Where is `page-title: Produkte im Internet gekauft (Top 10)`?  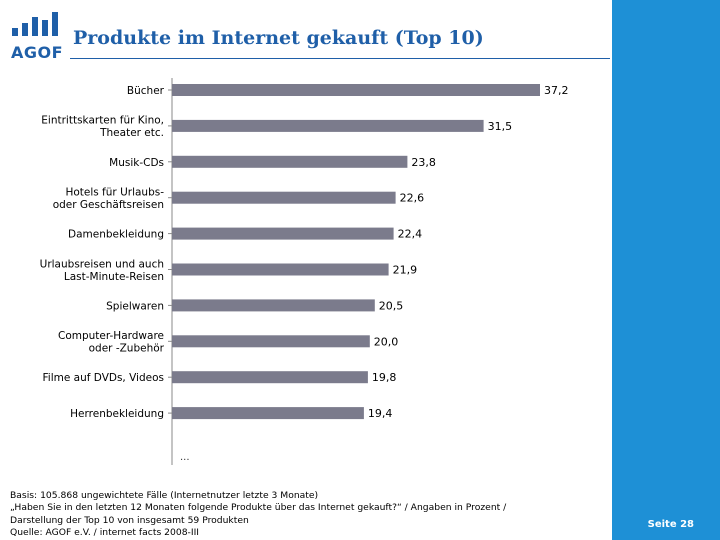 page-title: Produkte im Internet gekauft (Top 10) is located at coordinates (278, 38).